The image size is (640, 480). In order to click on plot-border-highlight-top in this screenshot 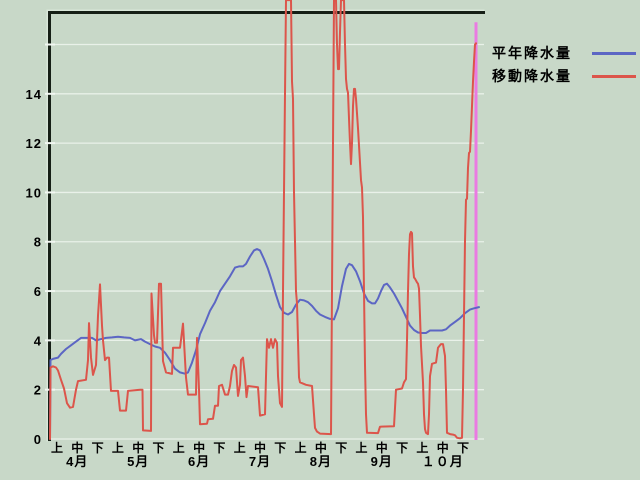, I will do `click(265, 10)`.